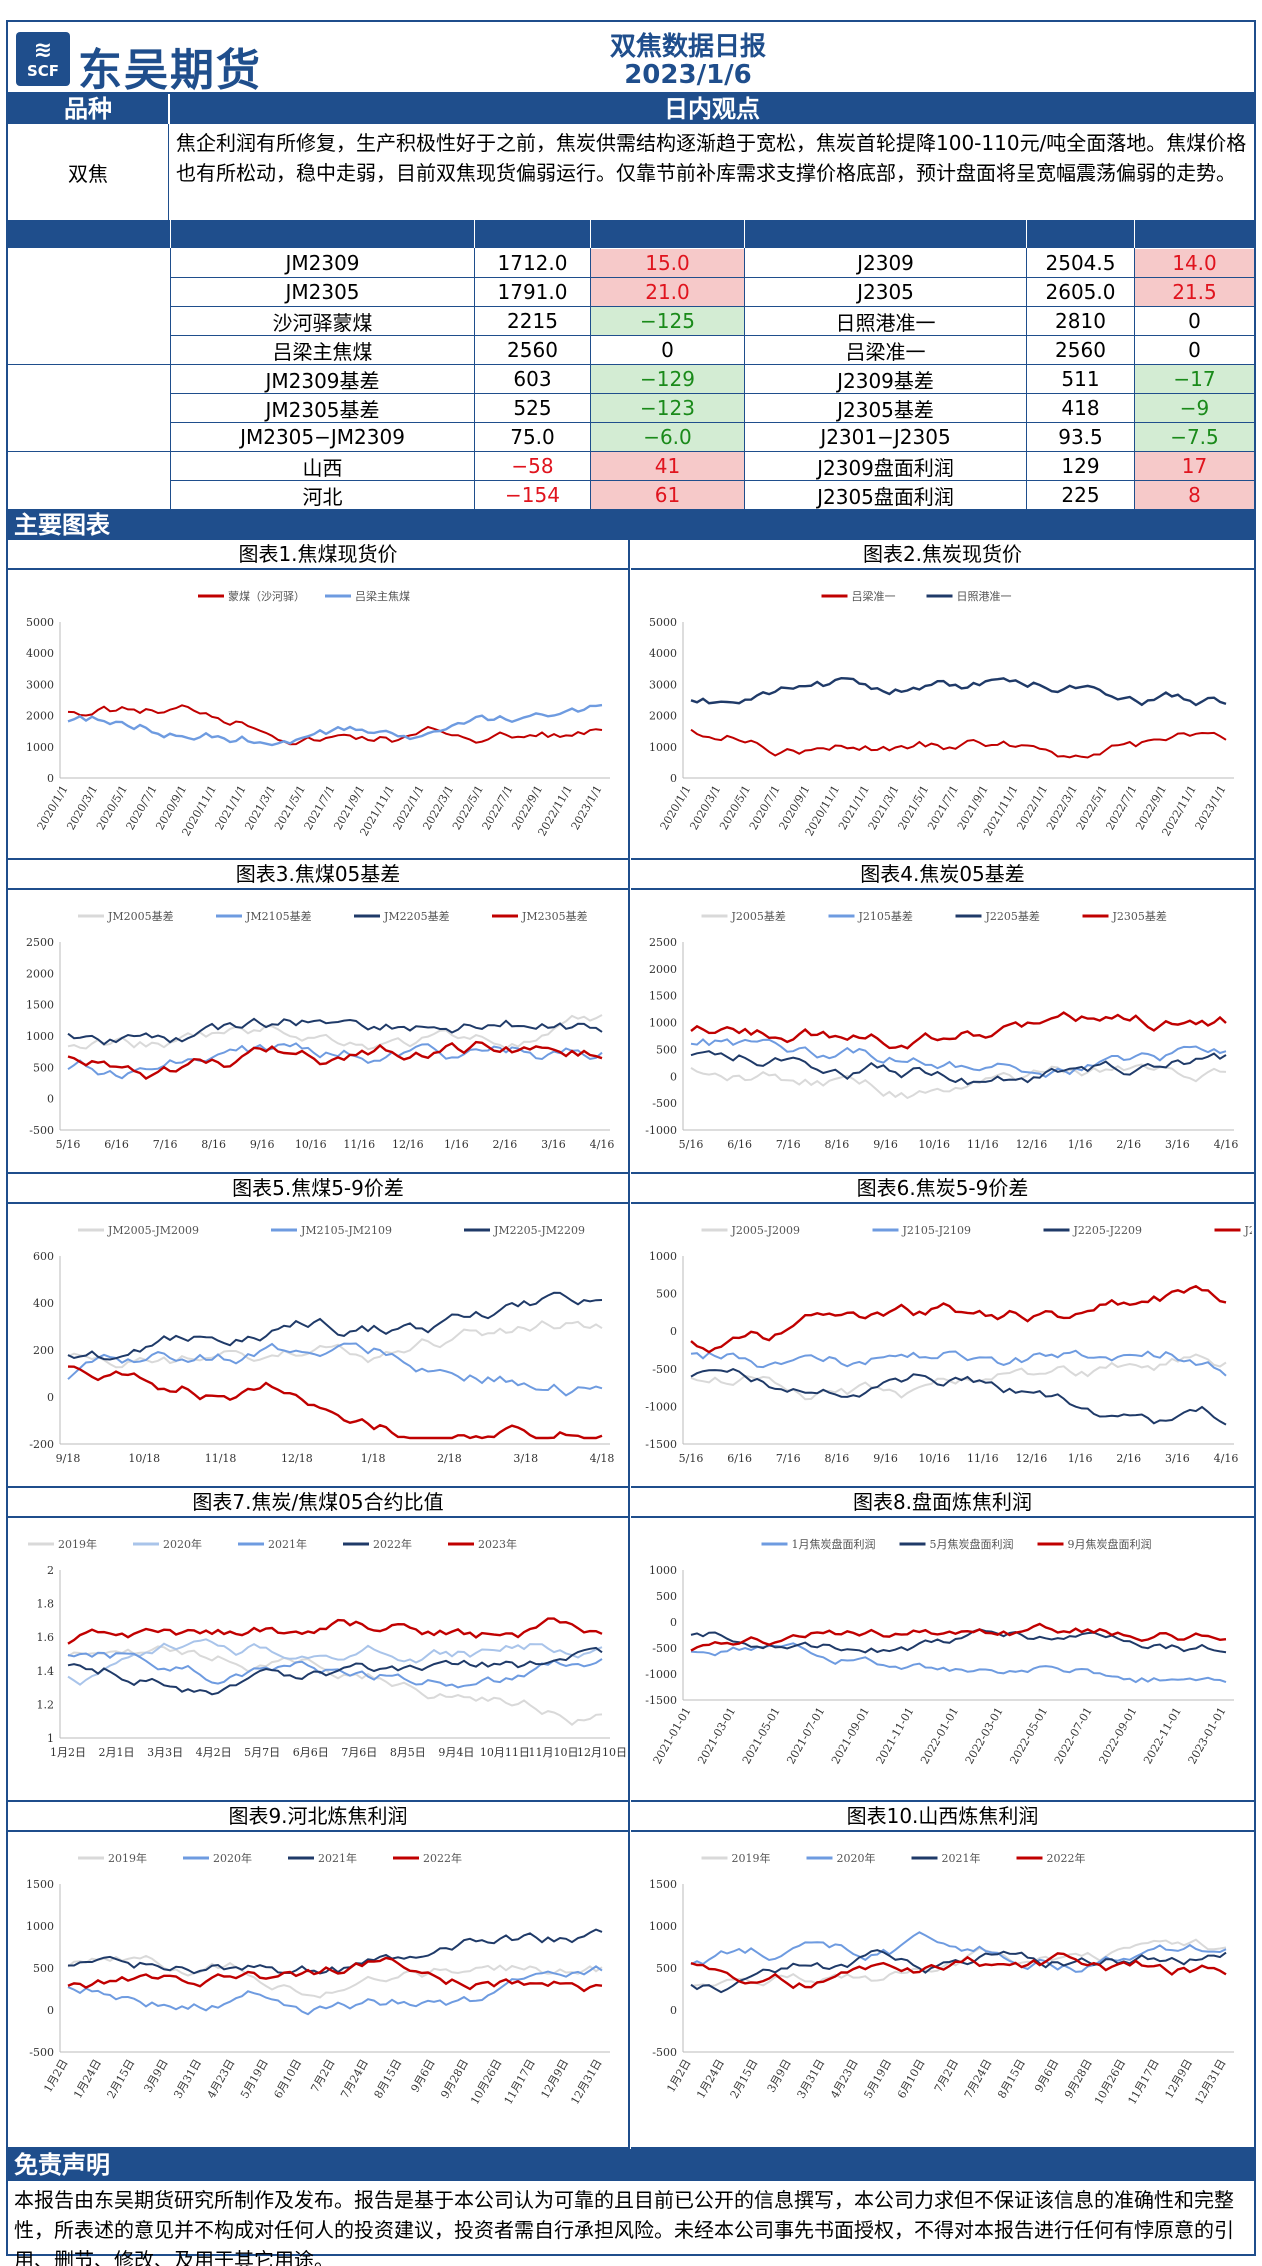  What do you see at coordinates (68, 1458) in the screenshot?
I see `x-tick-label: 9/18` at bounding box center [68, 1458].